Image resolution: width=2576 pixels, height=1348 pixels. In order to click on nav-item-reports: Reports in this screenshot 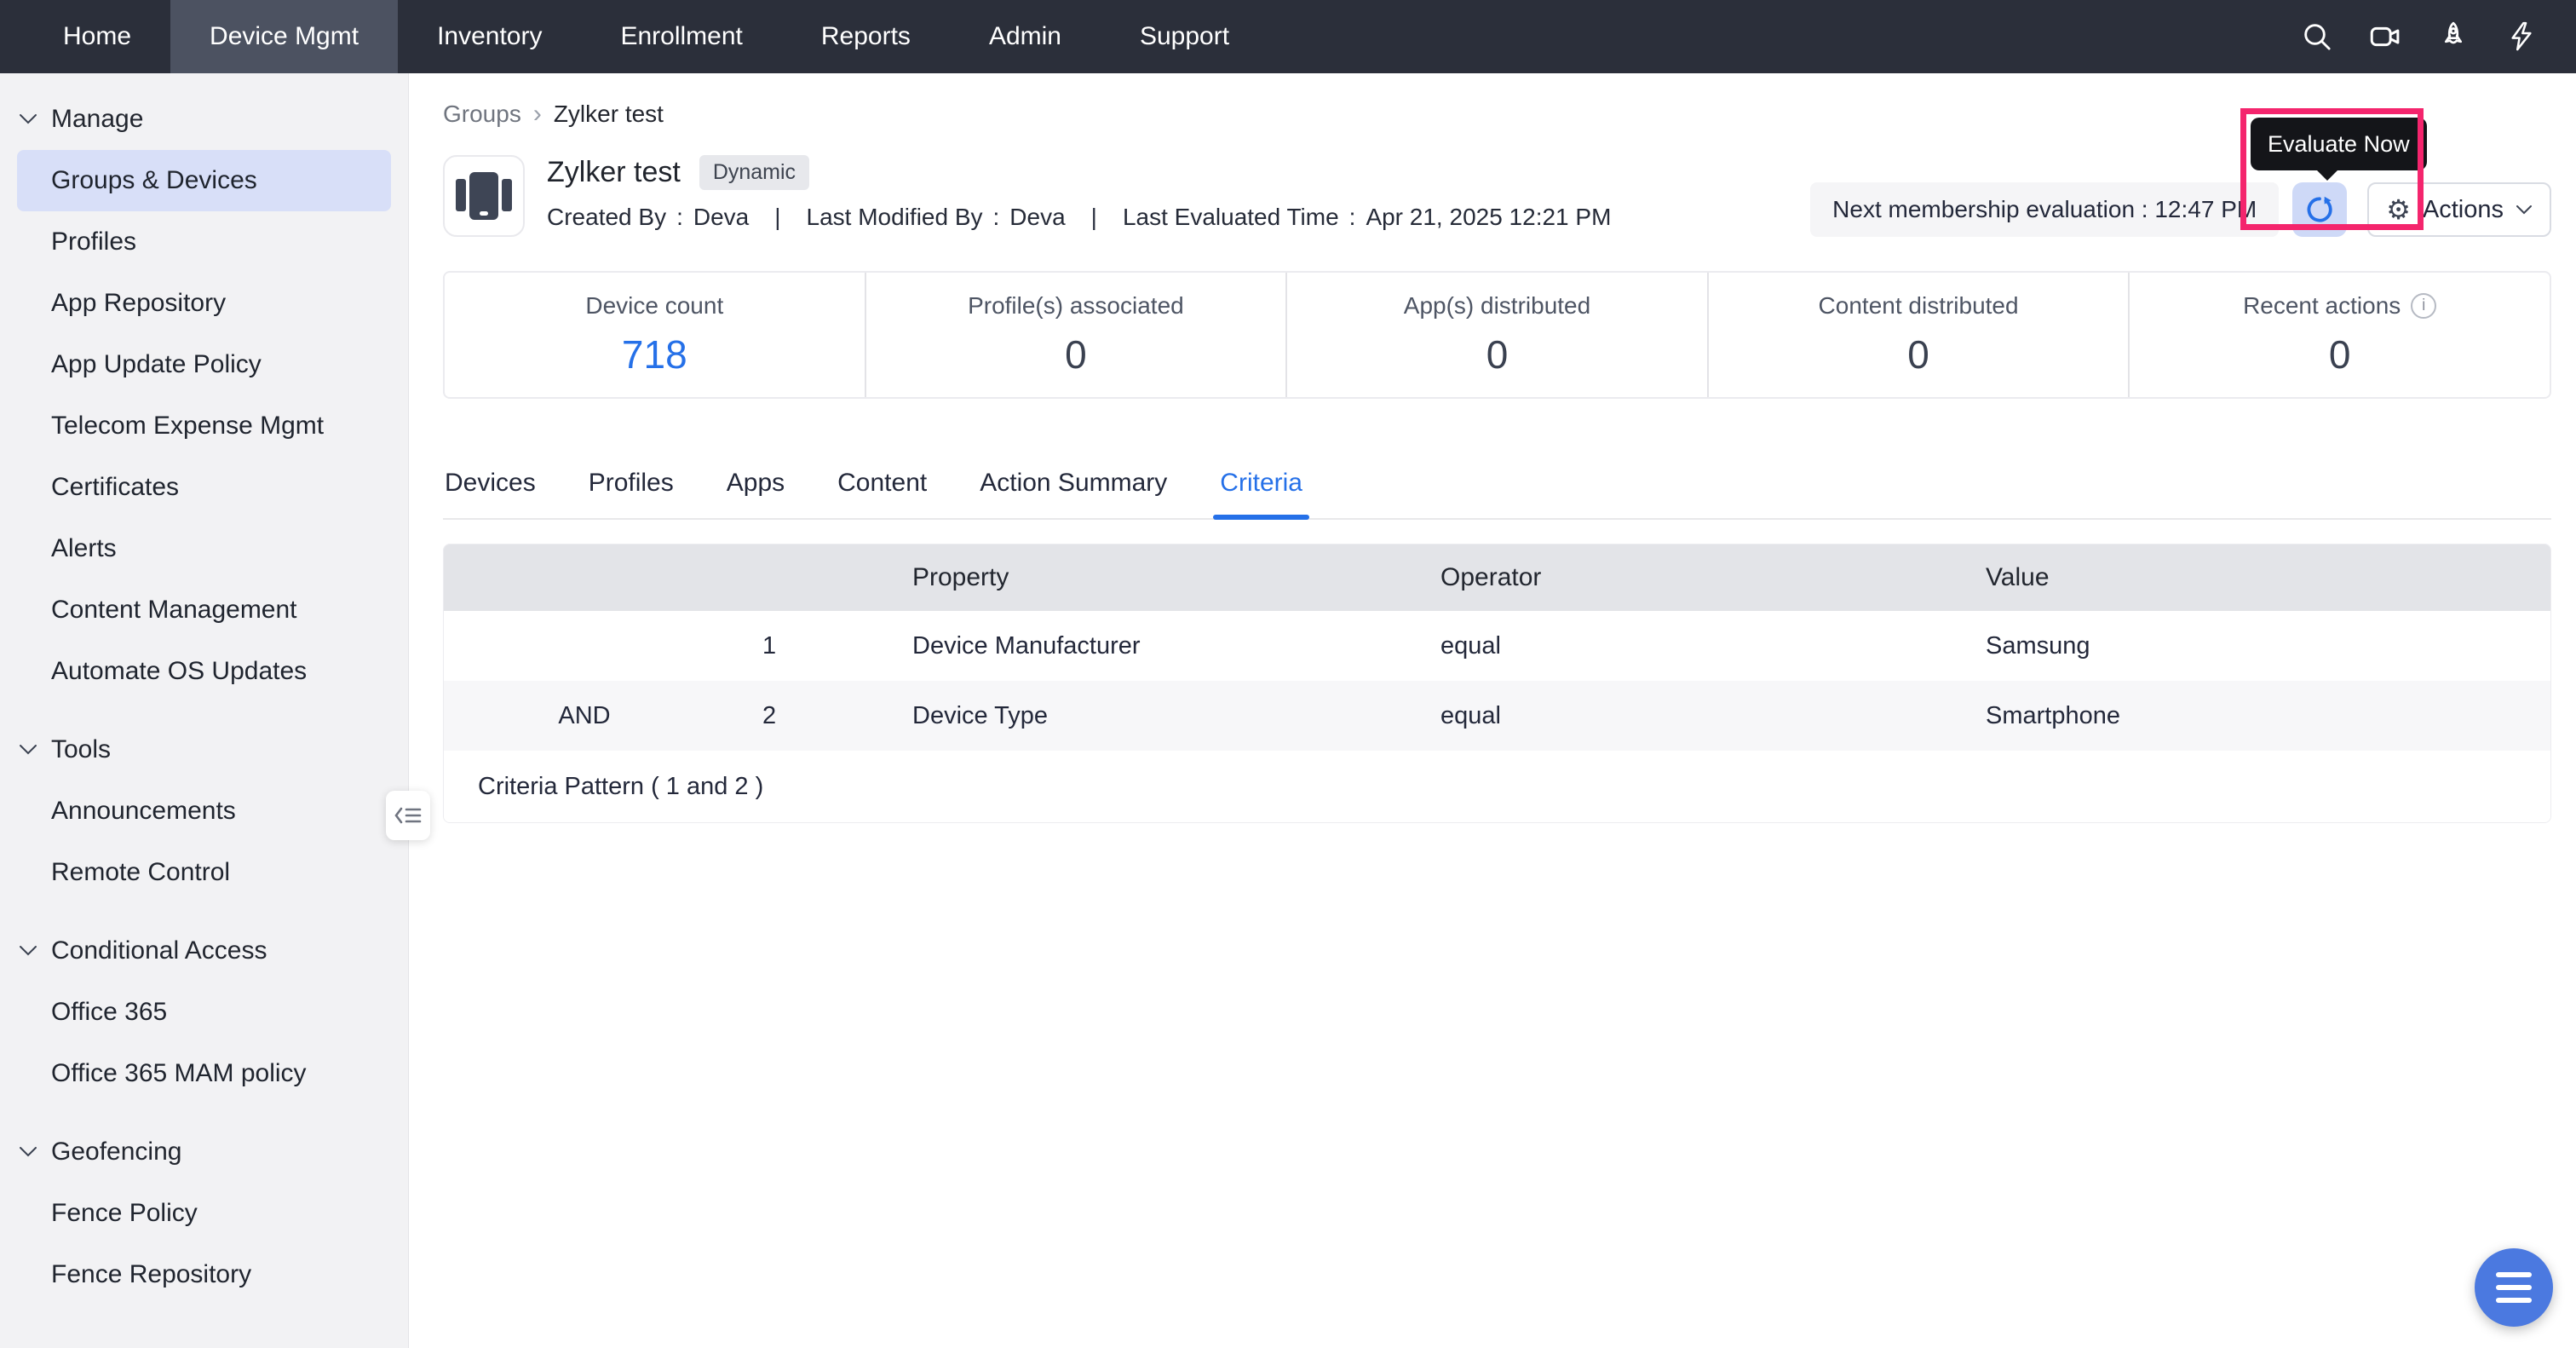, I will do `click(866, 36)`.